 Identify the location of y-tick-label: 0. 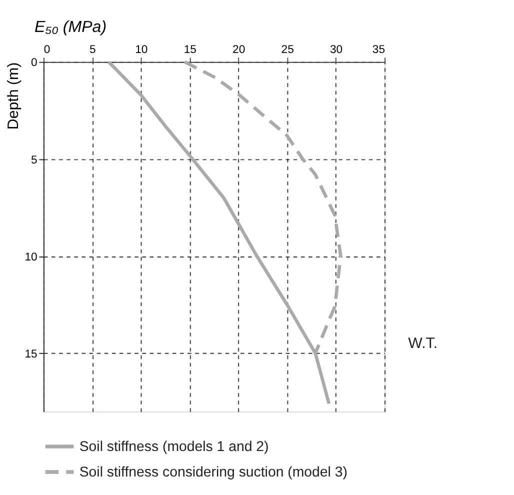
(34, 63).